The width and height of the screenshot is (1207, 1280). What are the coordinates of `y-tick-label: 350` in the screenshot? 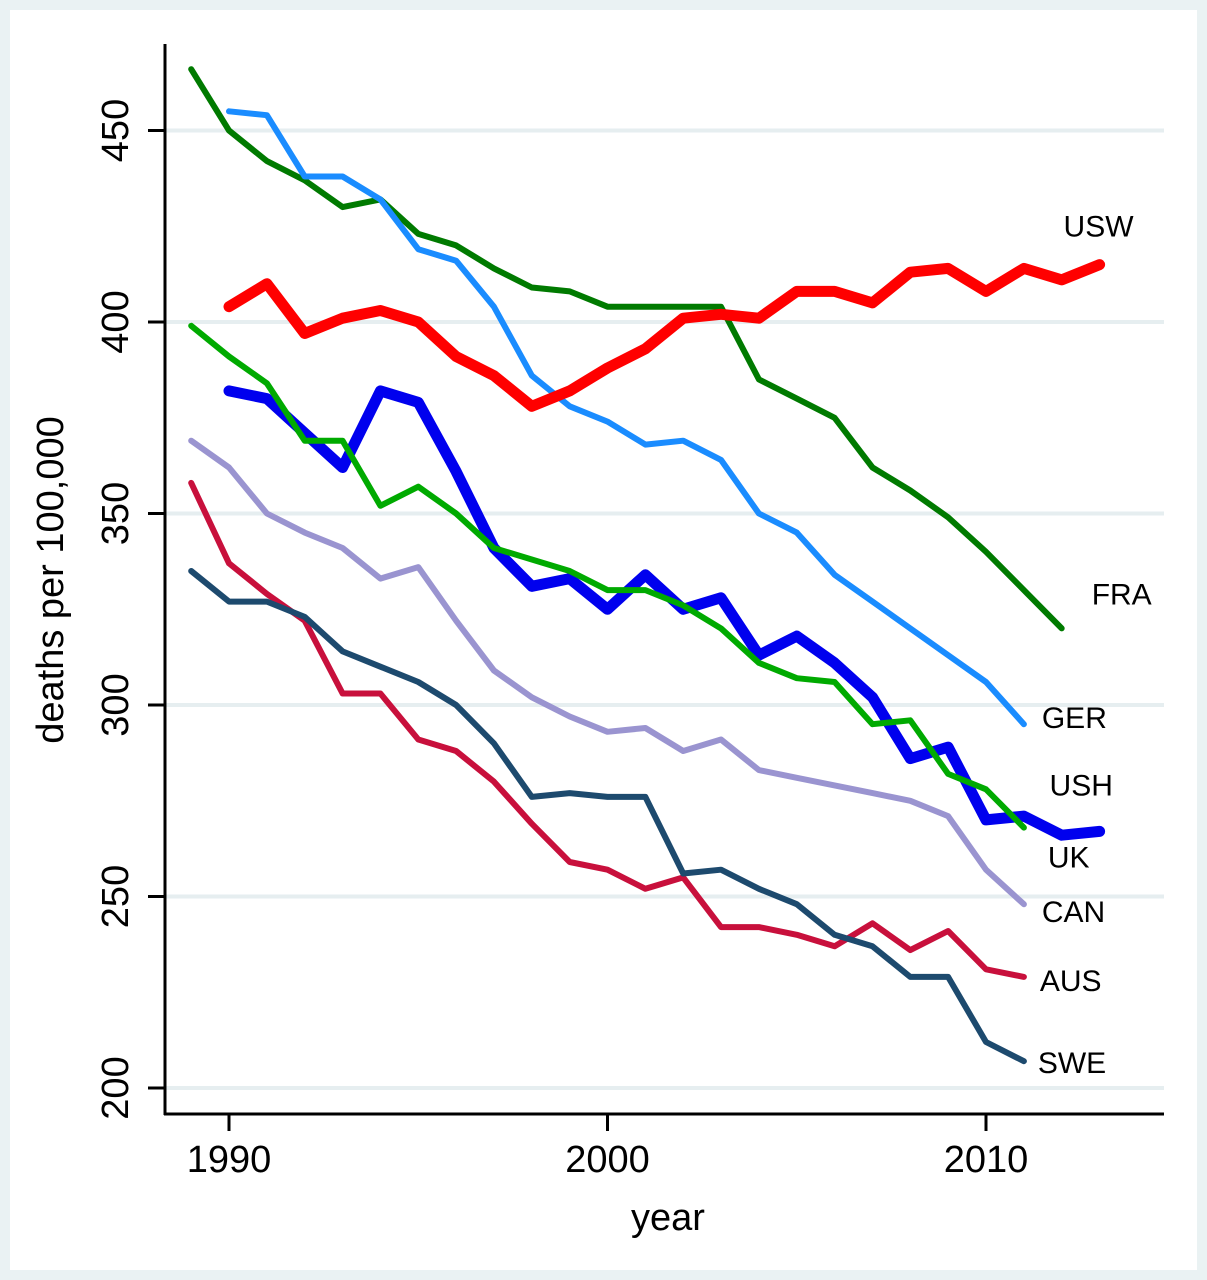 It's located at (116, 513).